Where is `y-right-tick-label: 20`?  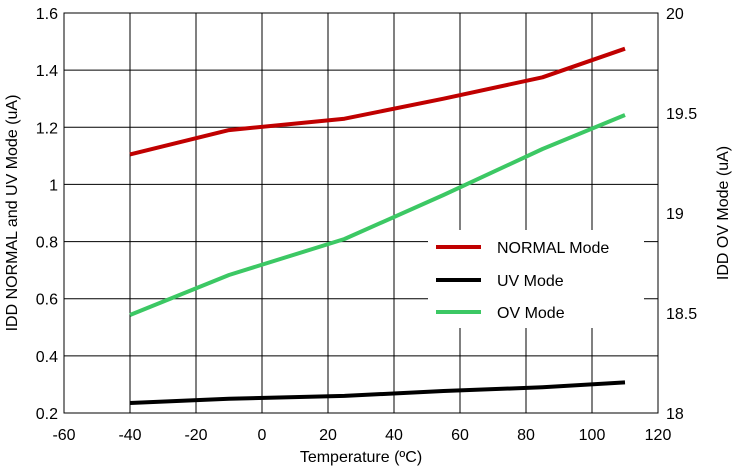
y-right-tick-label: 20 is located at coordinates (675, 14).